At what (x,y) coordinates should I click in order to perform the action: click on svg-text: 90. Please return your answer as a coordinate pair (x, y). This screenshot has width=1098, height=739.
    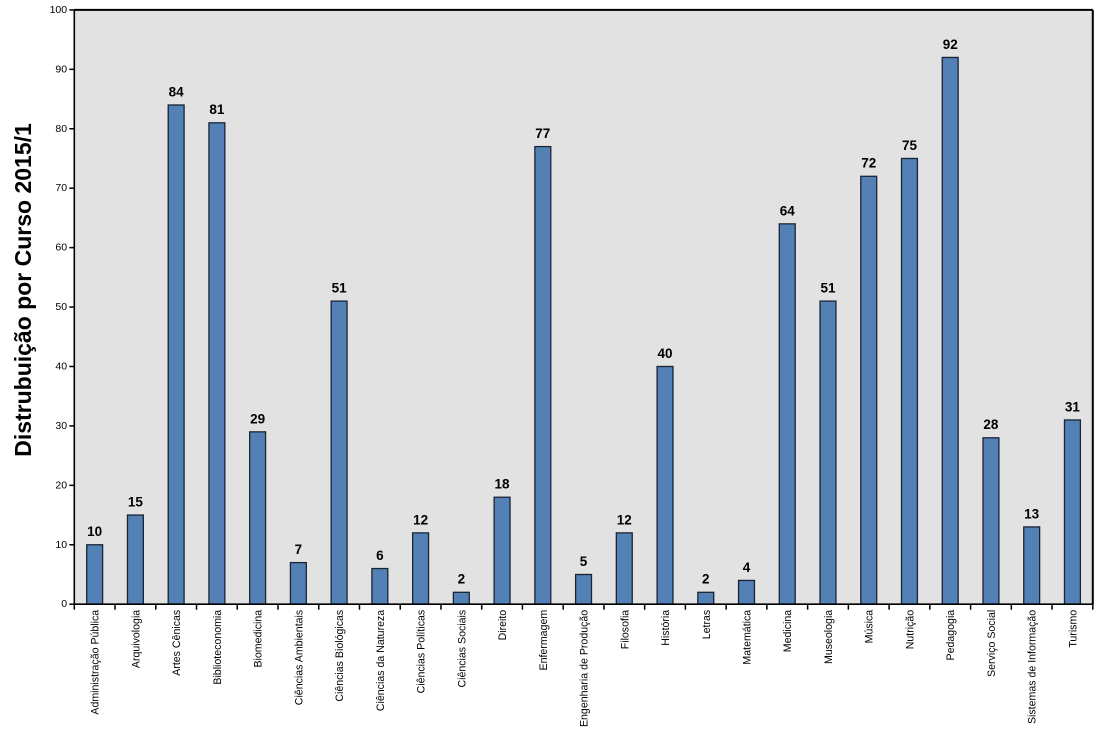
    Looking at the image, I should click on (61, 69).